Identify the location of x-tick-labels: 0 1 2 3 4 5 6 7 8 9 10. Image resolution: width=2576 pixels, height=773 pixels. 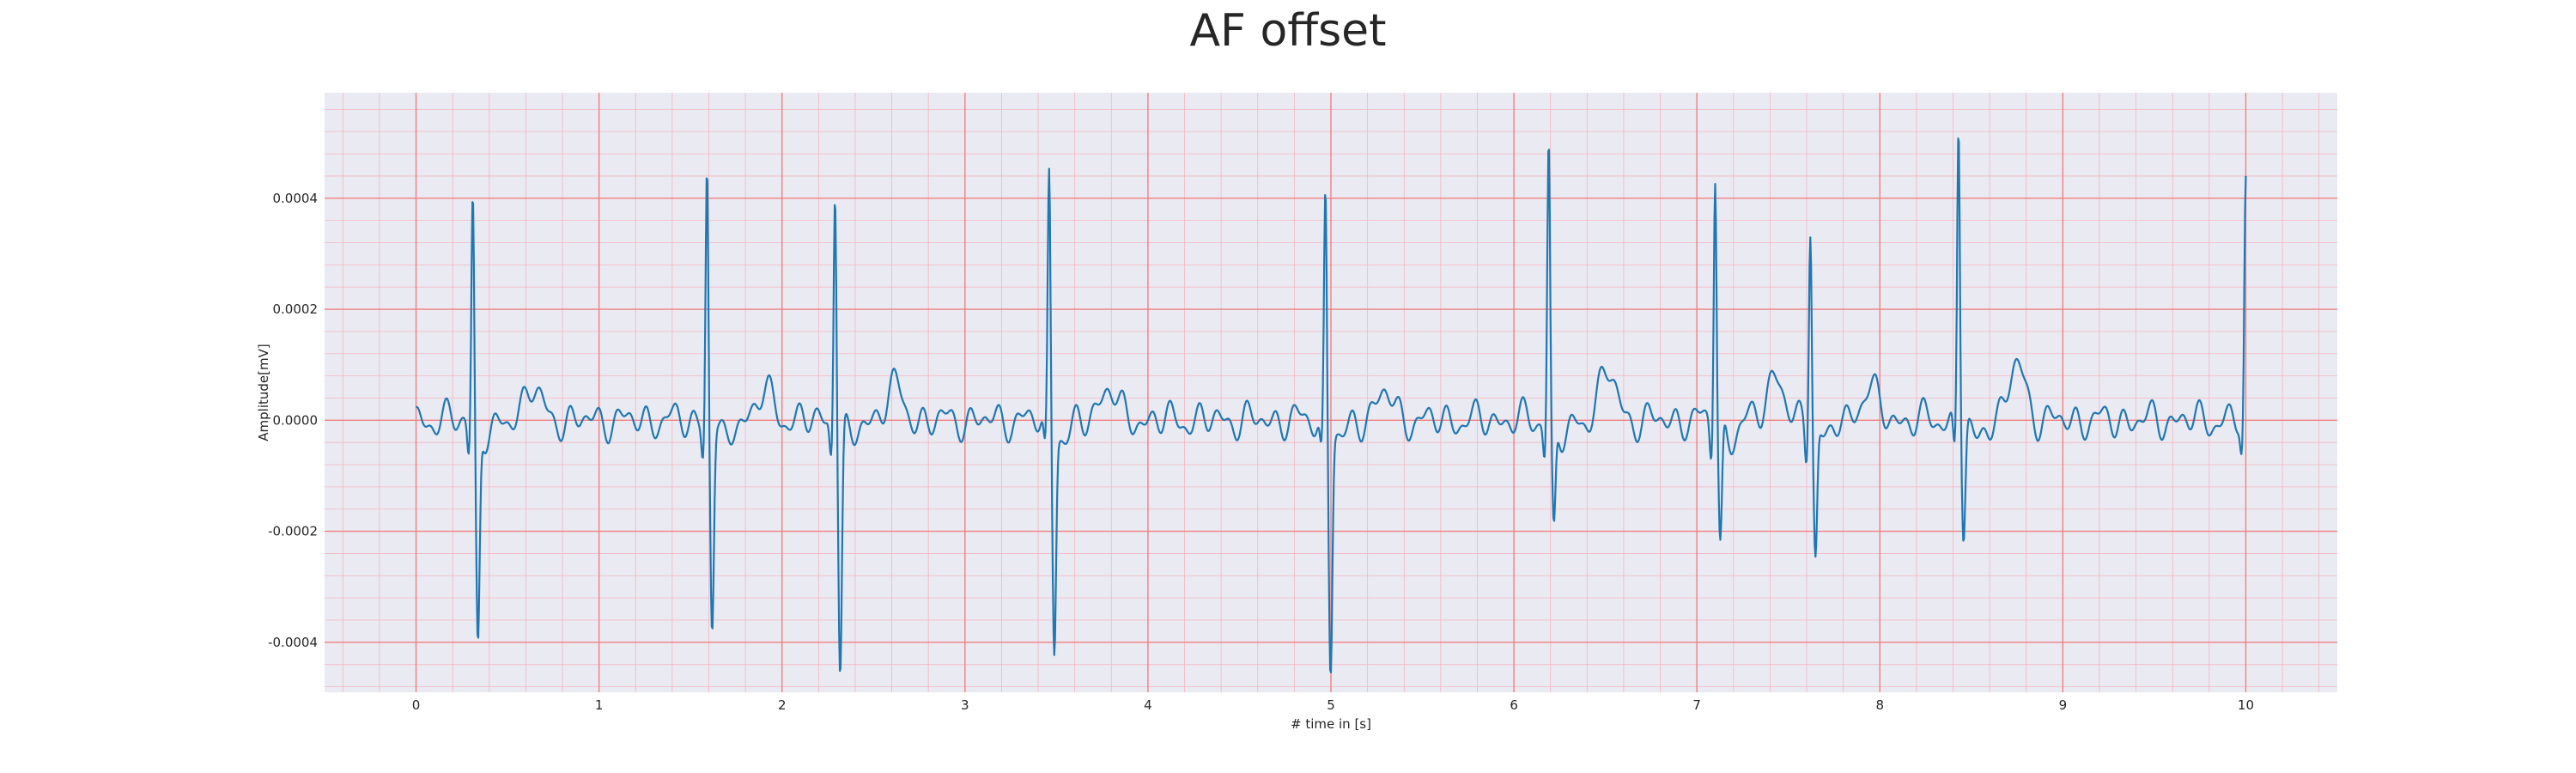
(1333, 705).